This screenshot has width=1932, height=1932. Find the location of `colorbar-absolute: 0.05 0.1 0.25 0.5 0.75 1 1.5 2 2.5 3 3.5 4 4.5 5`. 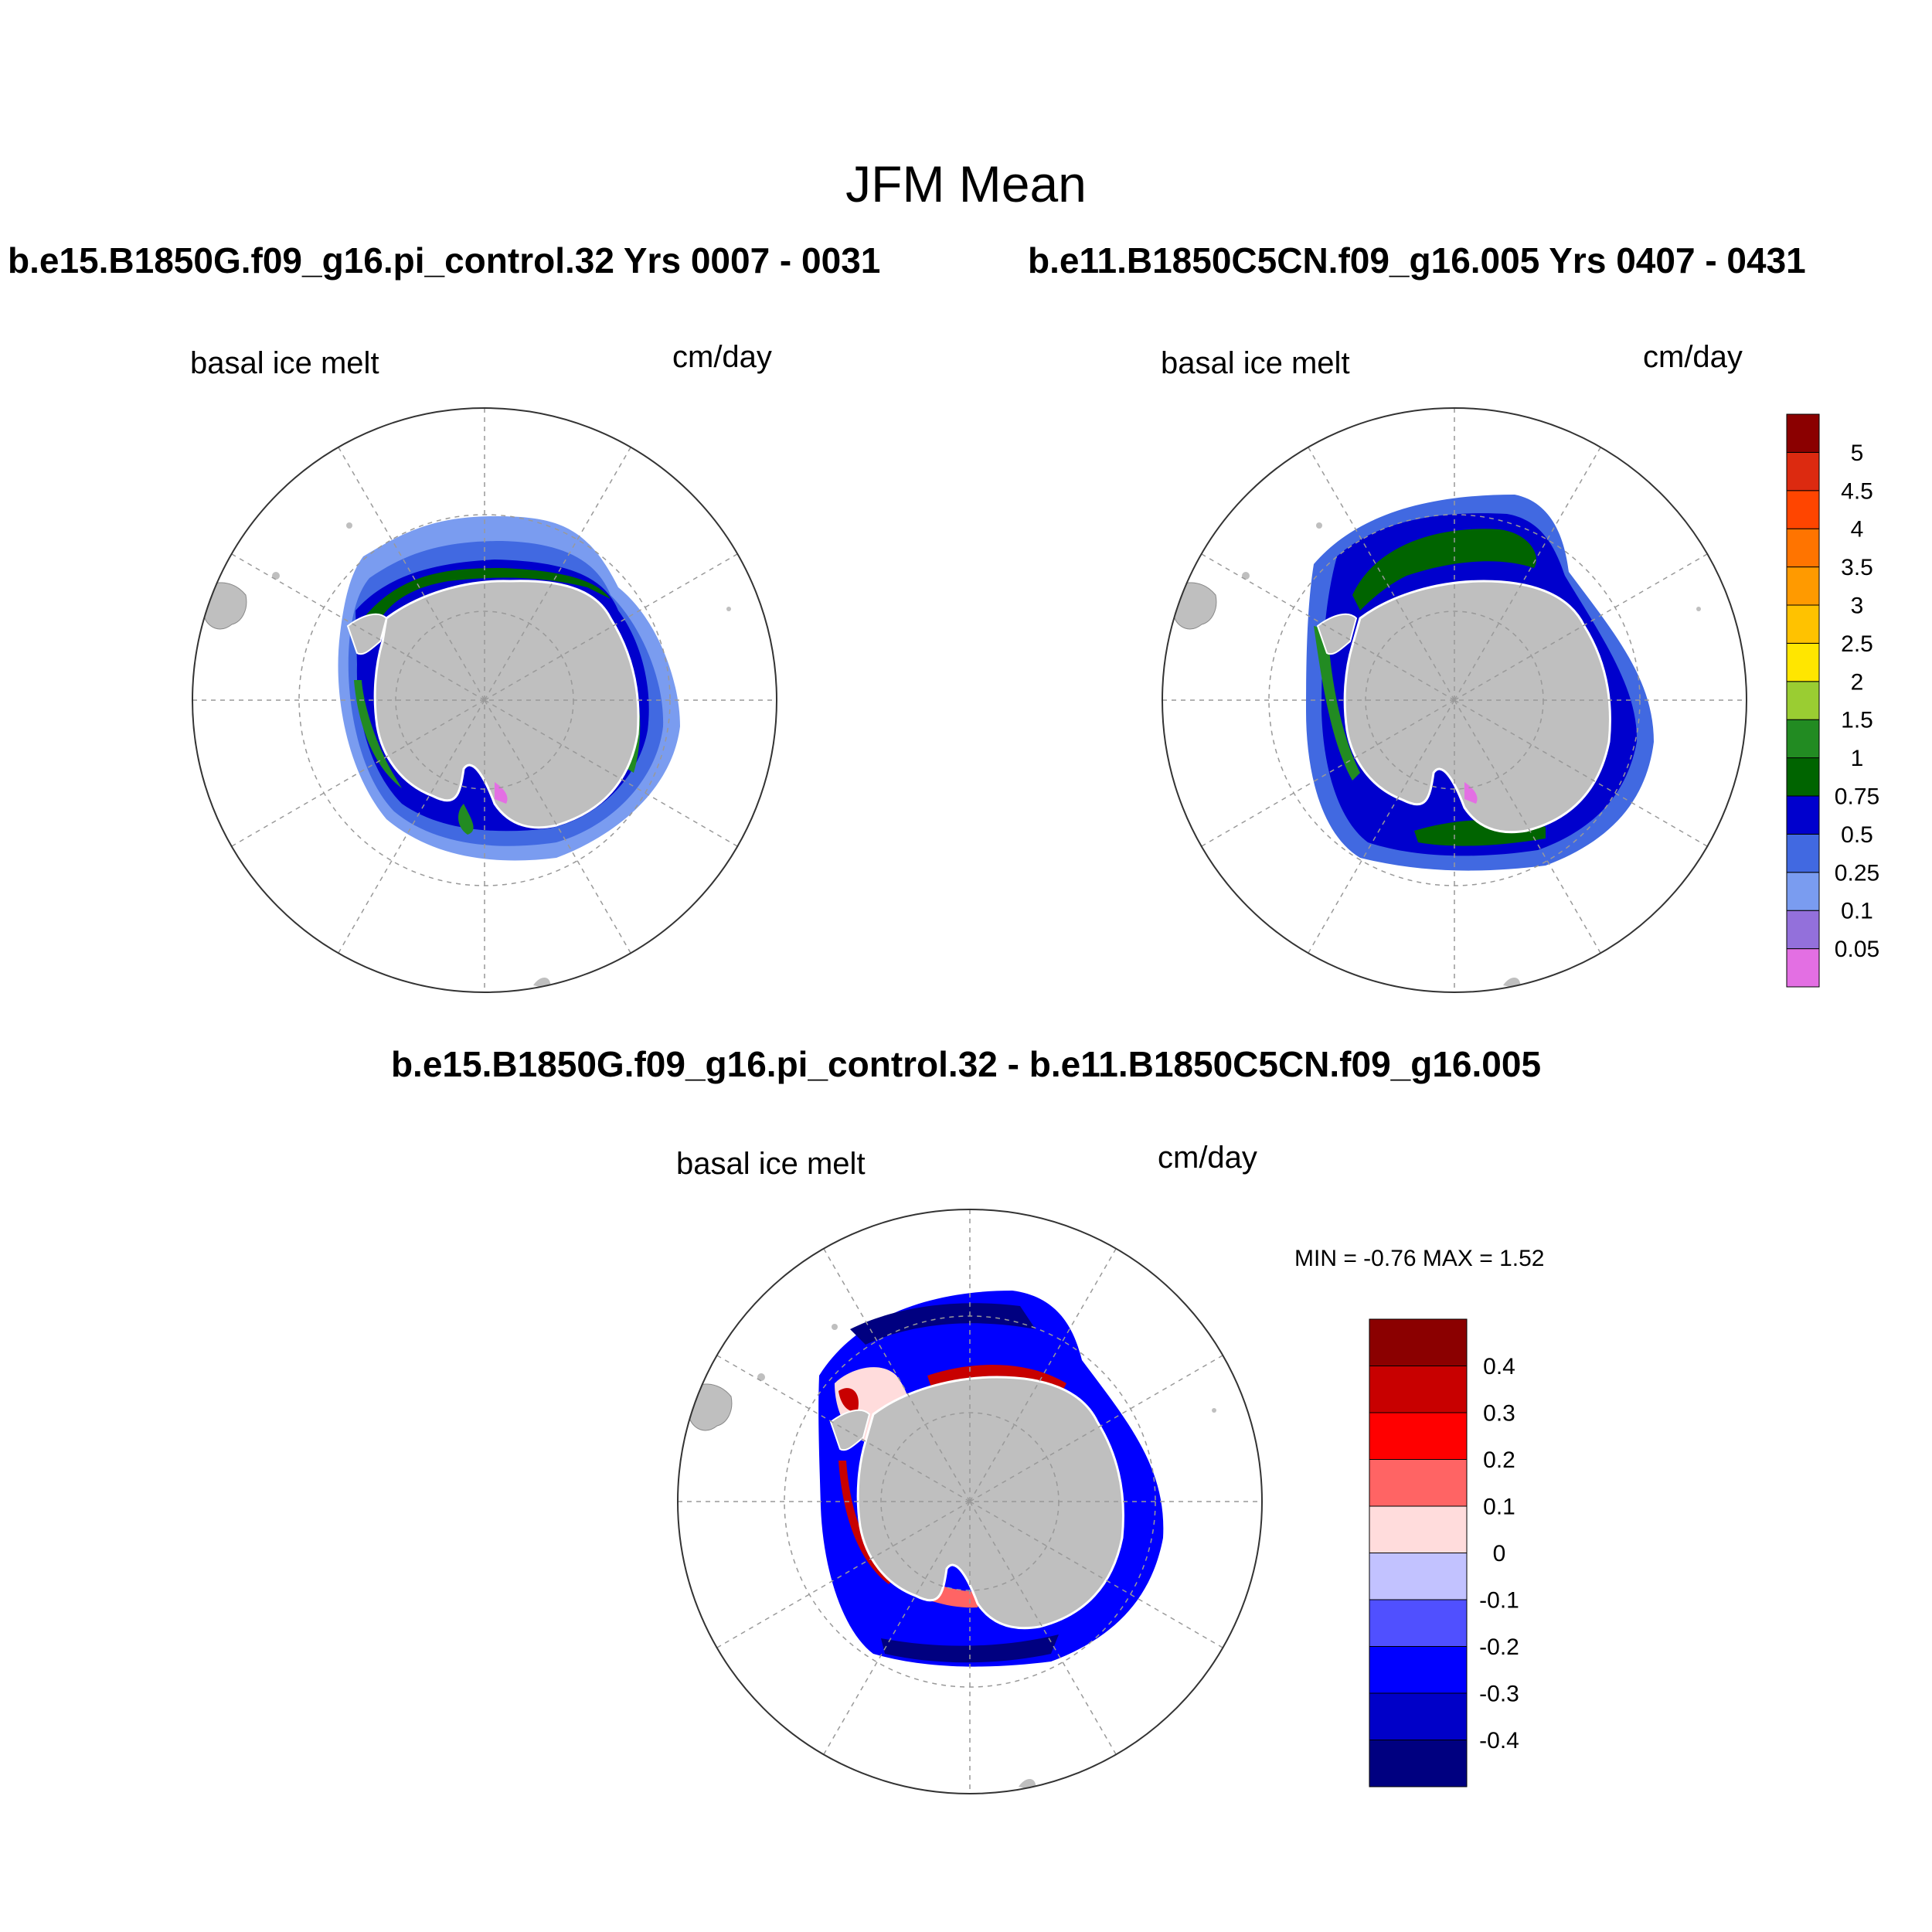

colorbar-absolute: 0.05 0.1 0.25 0.5 0.75 1 1.5 2 2.5 3 3.5 4 4.5 5 is located at coordinates (1832, 701).